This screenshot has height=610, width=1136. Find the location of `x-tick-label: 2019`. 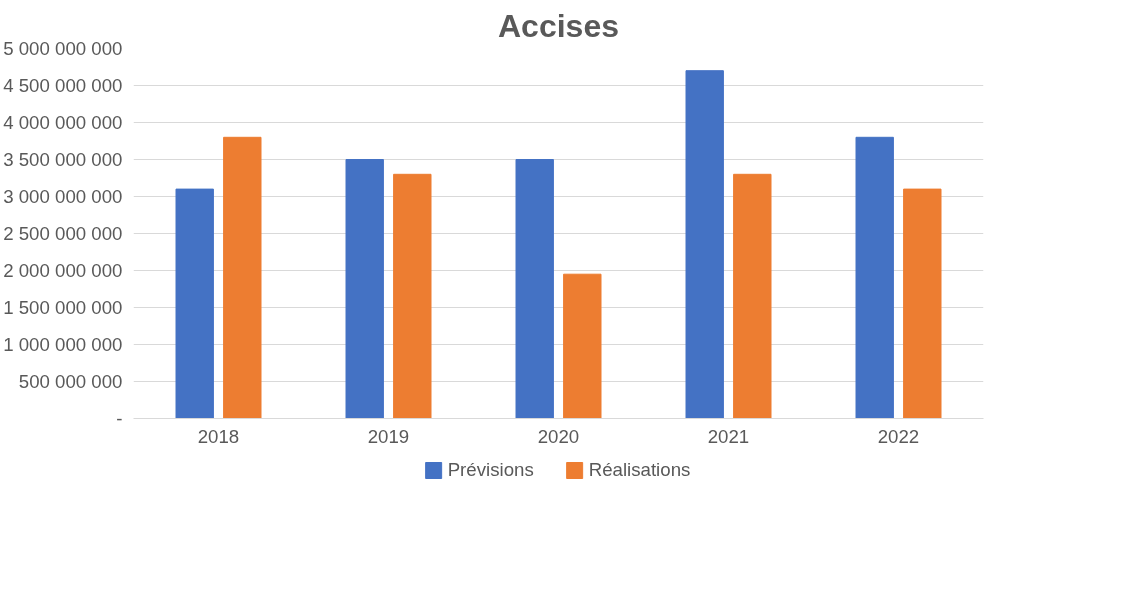

x-tick-label: 2019 is located at coordinates (388, 436).